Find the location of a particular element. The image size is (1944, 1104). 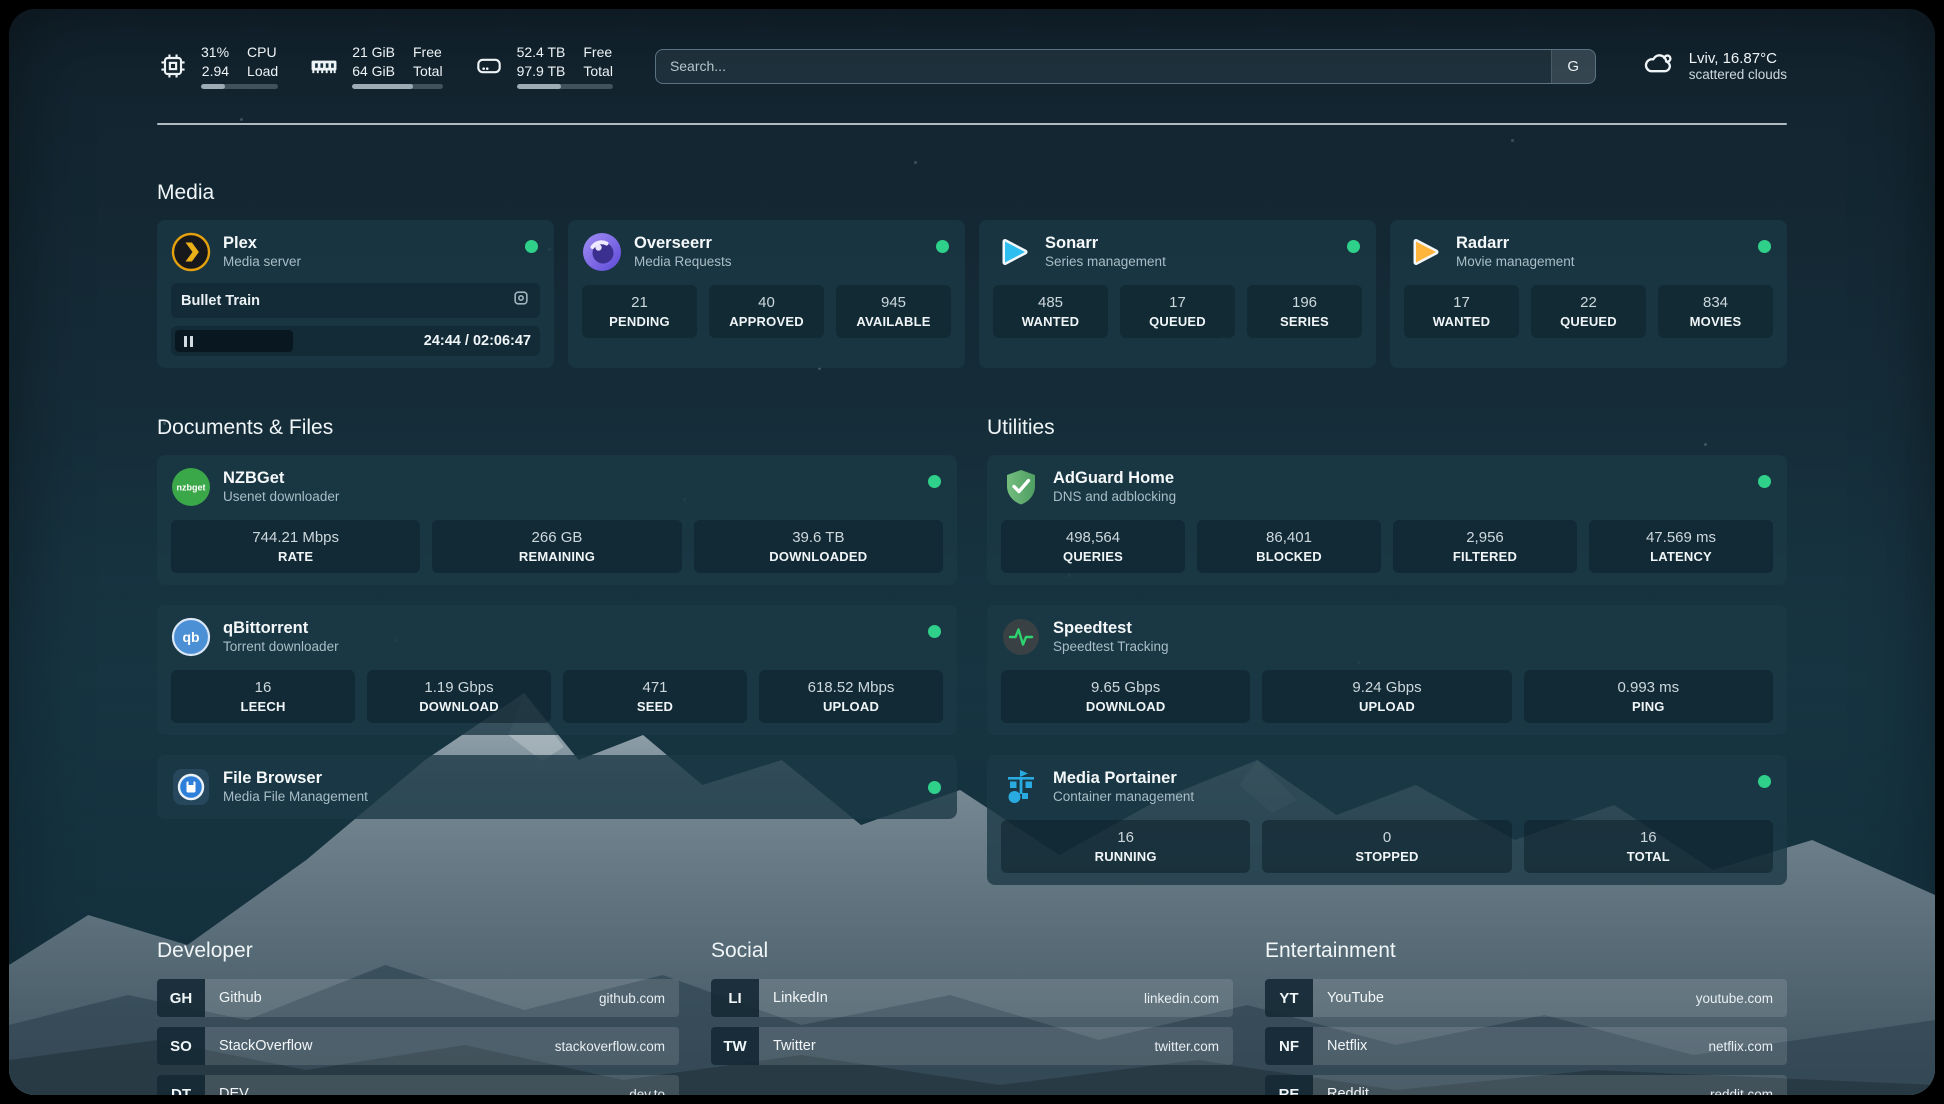

developer-group-title: Developer is located at coordinates (205, 950).